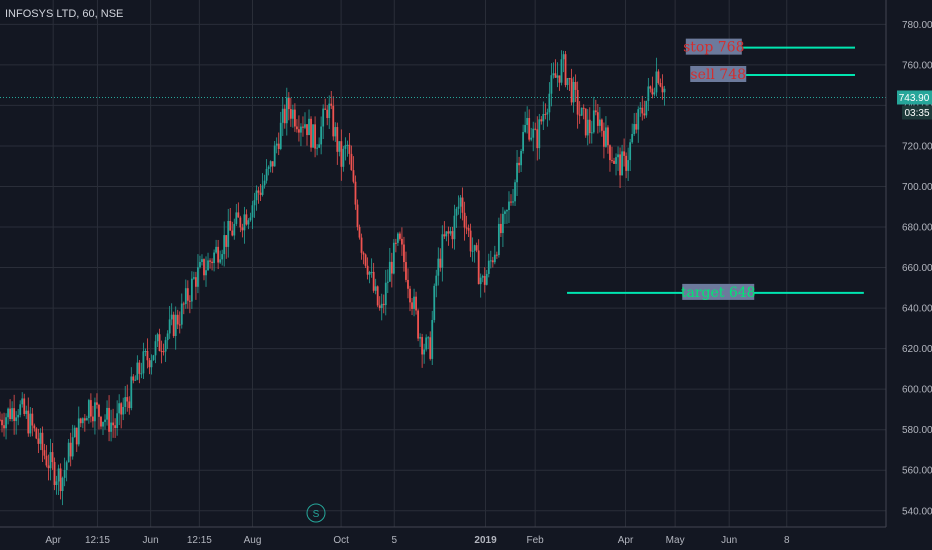  I want to click on y-tick-label: 720.00, so click(917, 146).